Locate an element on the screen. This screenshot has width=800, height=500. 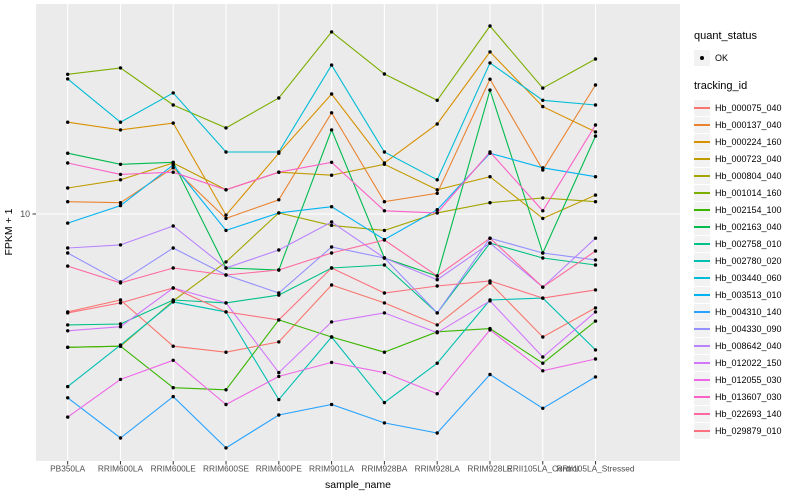
legend-label: Hb_000075_040 is located at coordinates (748, 107).